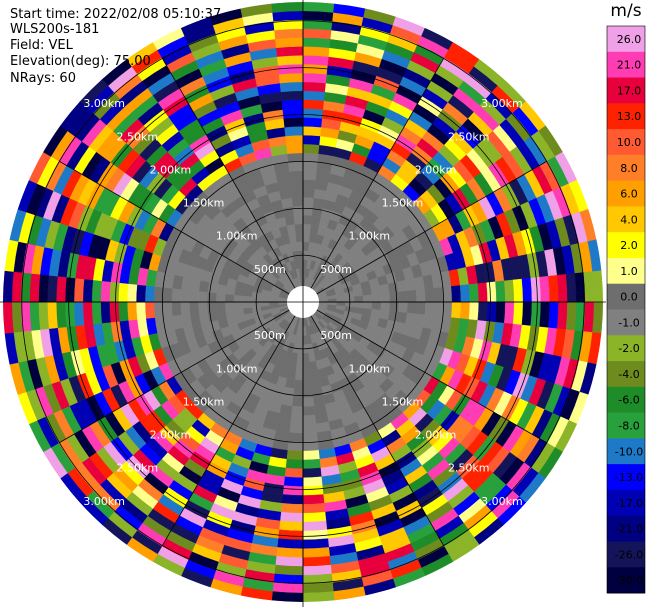 The image size is (647, 607). What do you see at coordinates (55, 29) in the screenshot?
I see `instrument-label: WLS200s-181` at bounding box center [55, 29].